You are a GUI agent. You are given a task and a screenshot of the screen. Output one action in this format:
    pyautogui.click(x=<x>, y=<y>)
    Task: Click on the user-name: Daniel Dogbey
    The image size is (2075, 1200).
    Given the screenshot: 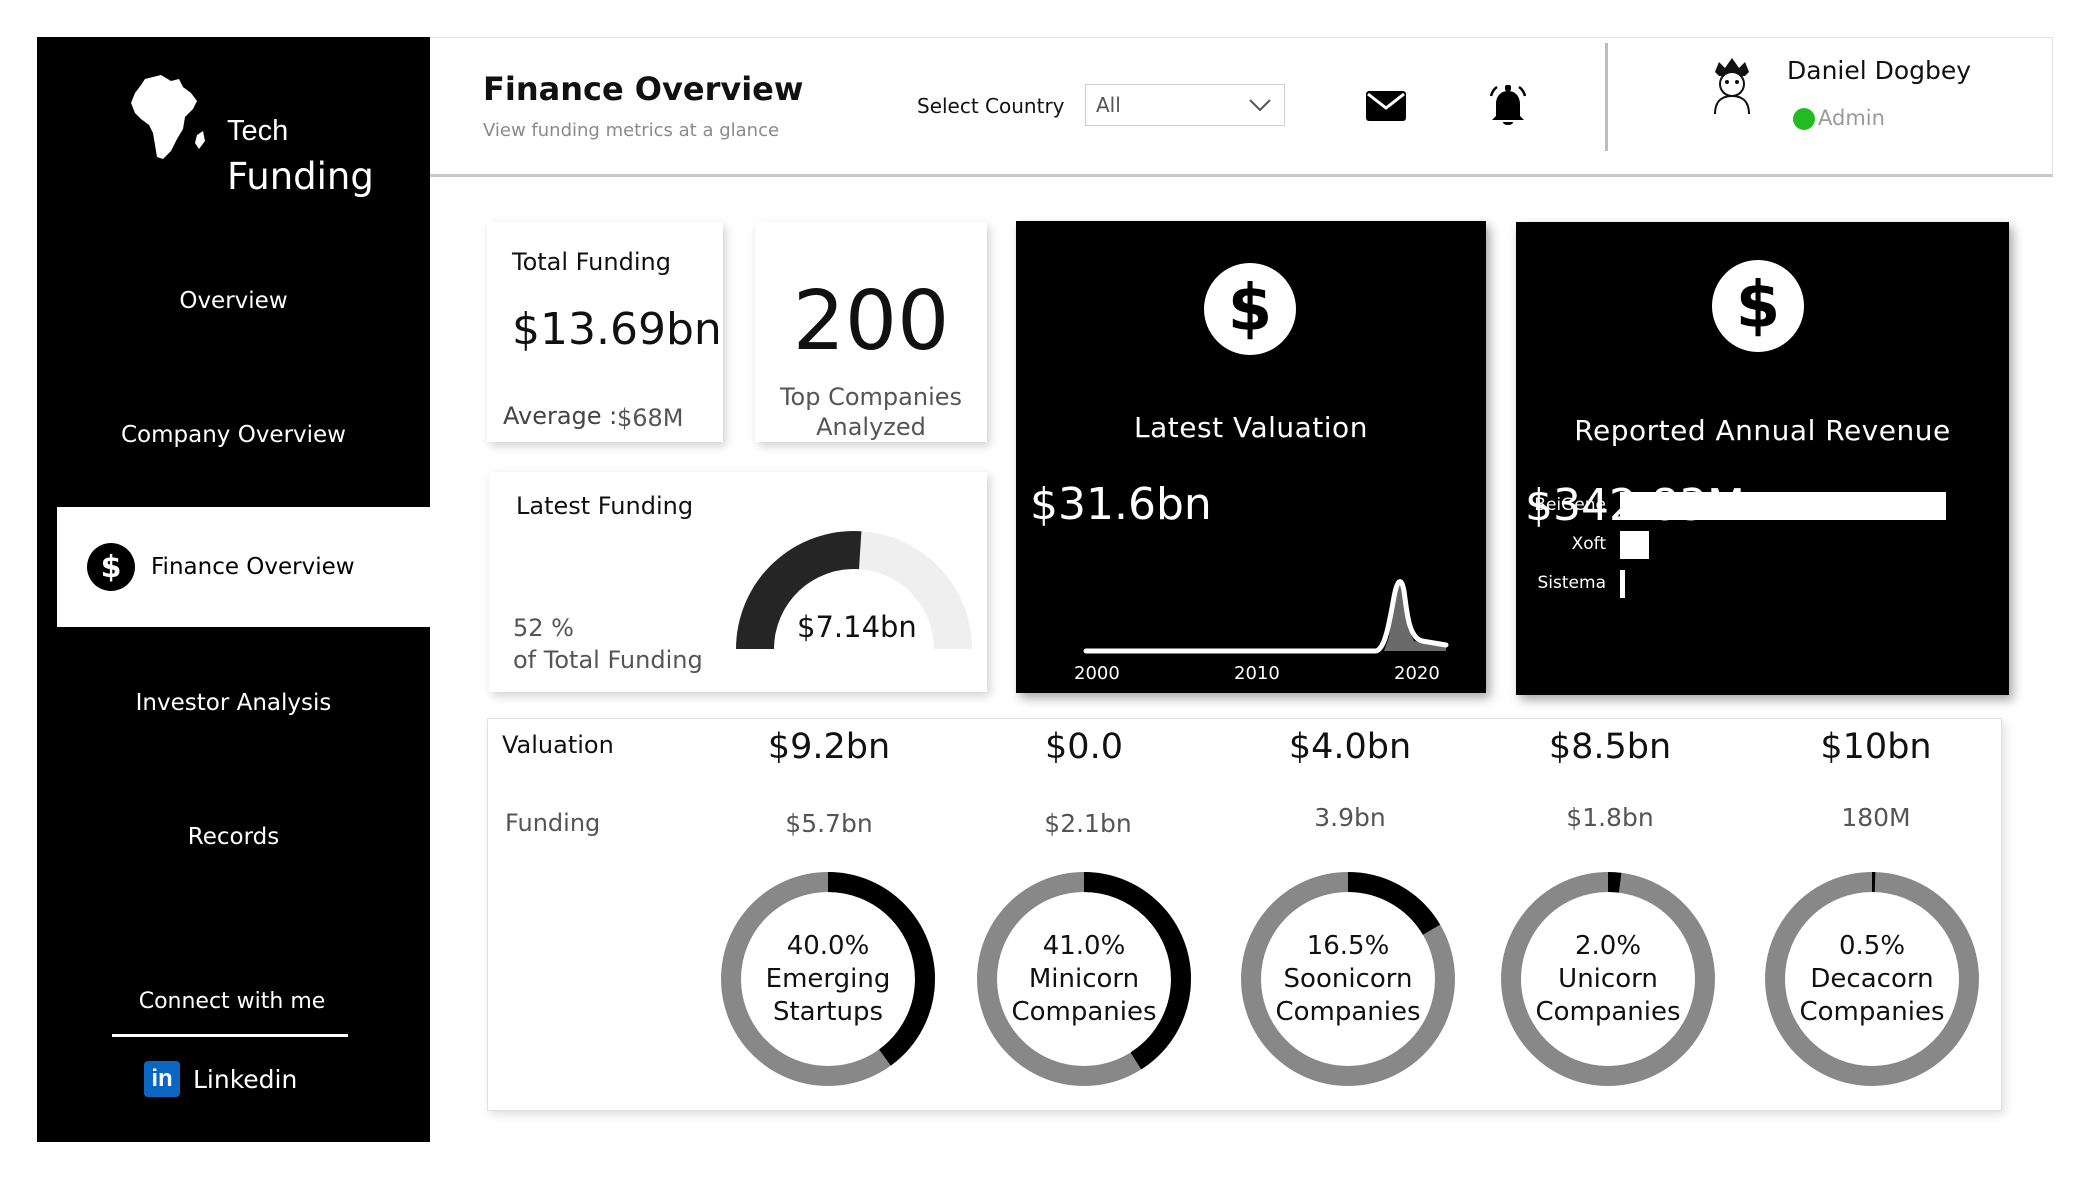 What is the action you would take?
    pyautogui.click(x=1879, y=70)
    